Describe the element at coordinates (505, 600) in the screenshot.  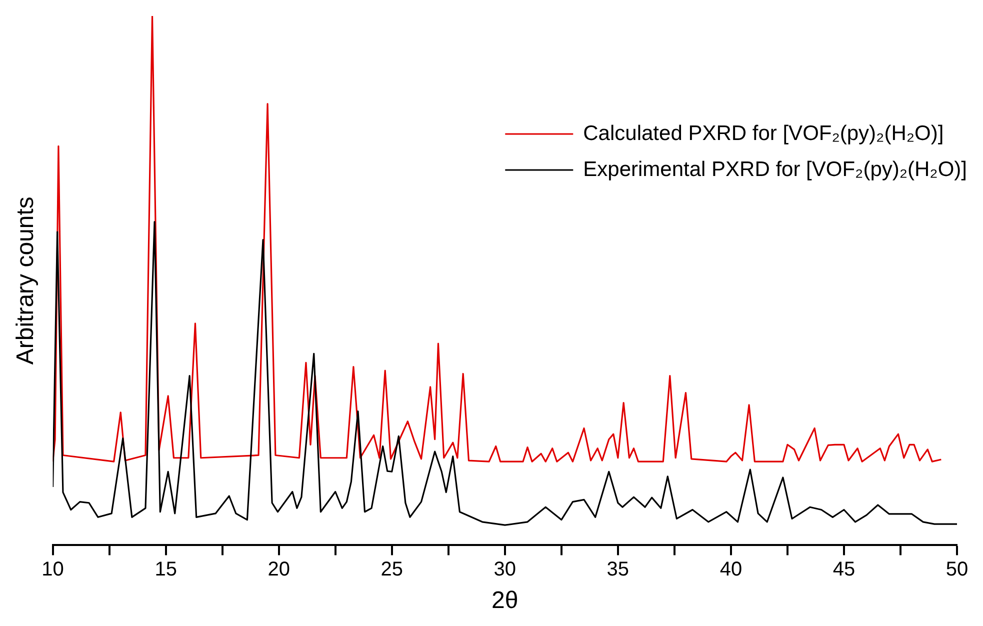
I see `x-axis-title: 2θ` at that location.